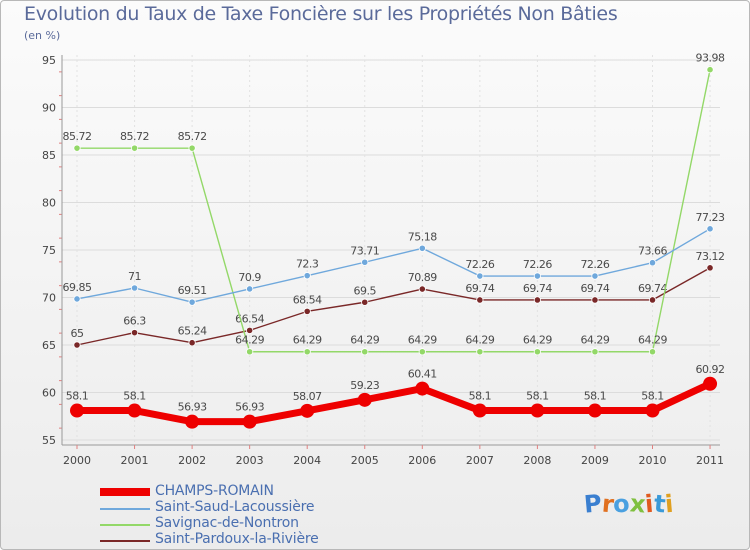 The height and width of the screenshot is (550, 750). Describe the element at coordinates (422, 236) in the screenshot. I see `data-label: 75.18` at that location.